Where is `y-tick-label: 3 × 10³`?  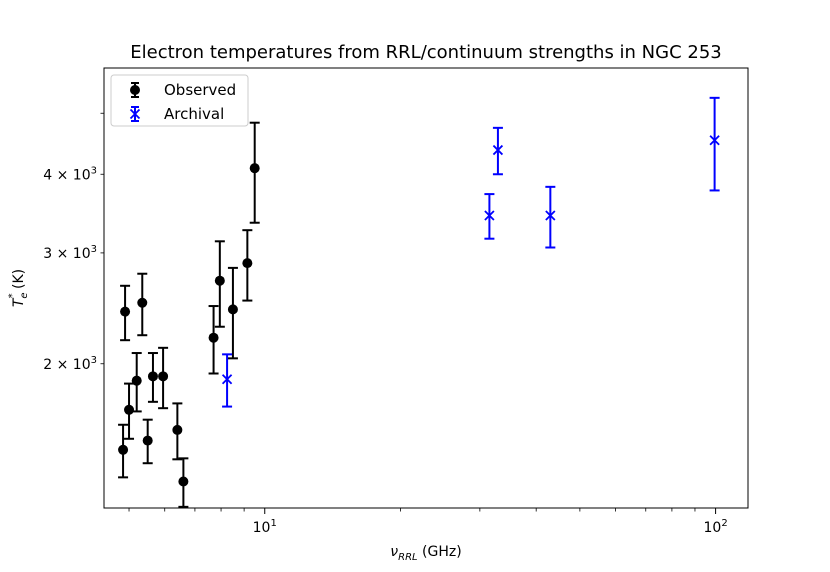
y-tick-label: 3 × 10³ is located at coordinates (70, 253).